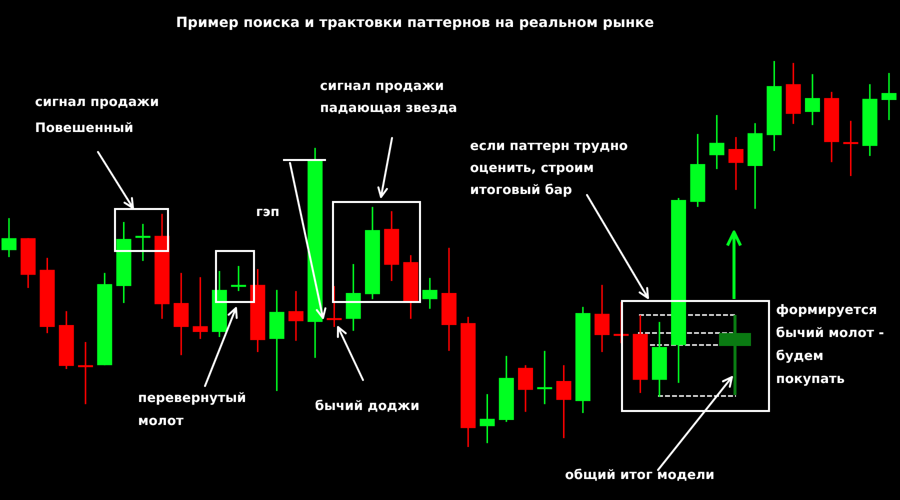 This screenshot has width=900, height=500. Describe the element at coordinates (640, 475) in the screenshot. I see `text: общий итог модели` at that location.